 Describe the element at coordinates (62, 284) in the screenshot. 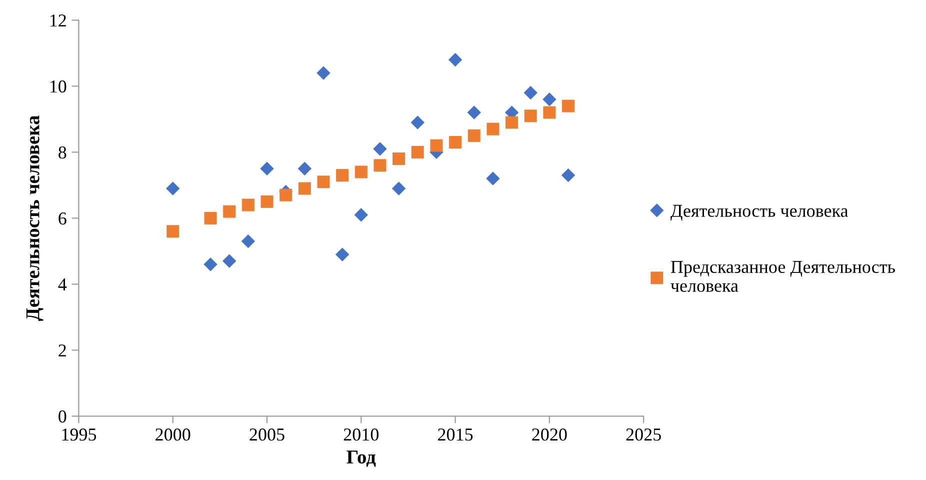

I see `y-tick-label: 4` at that location.